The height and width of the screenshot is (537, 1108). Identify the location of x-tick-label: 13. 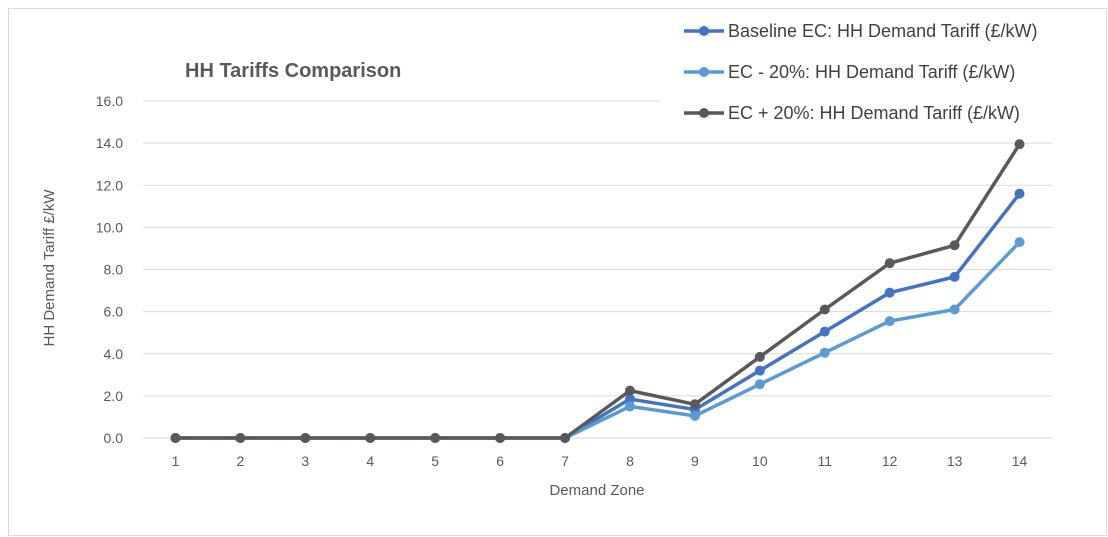
(955, 461).